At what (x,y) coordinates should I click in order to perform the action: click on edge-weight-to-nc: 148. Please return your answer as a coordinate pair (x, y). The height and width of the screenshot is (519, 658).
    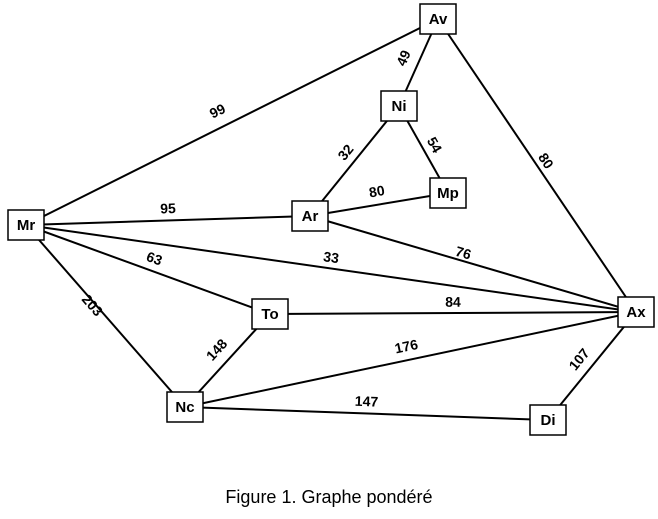
    Looking at the image, I should click on (217, 349).